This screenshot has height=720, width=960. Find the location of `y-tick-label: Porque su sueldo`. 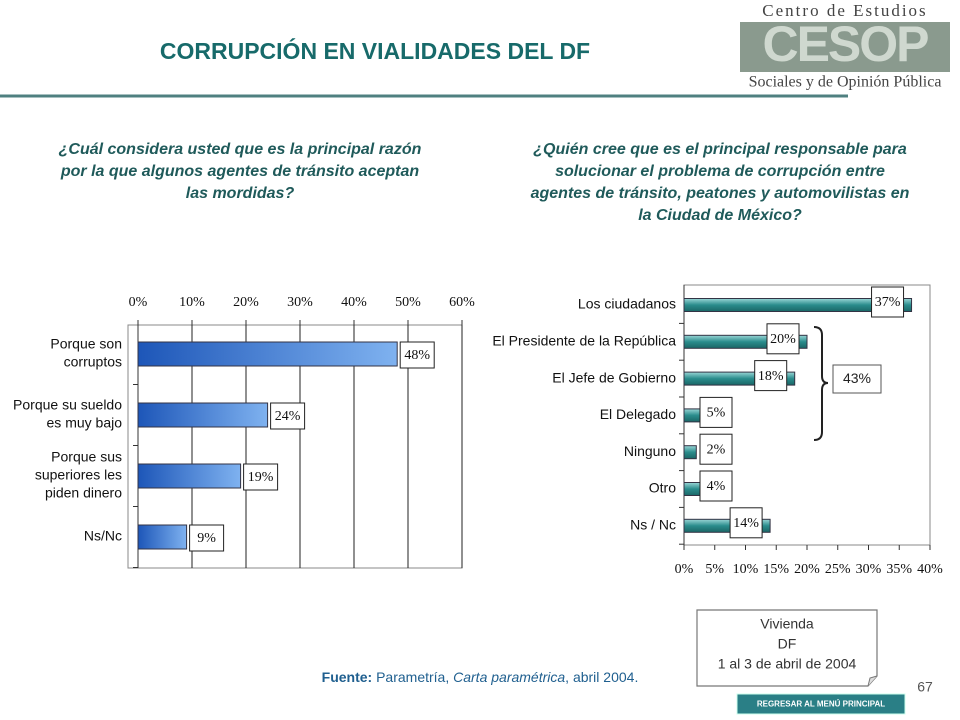

y-tick-label: Porque su sueldo is located at coordinates (67, 405).